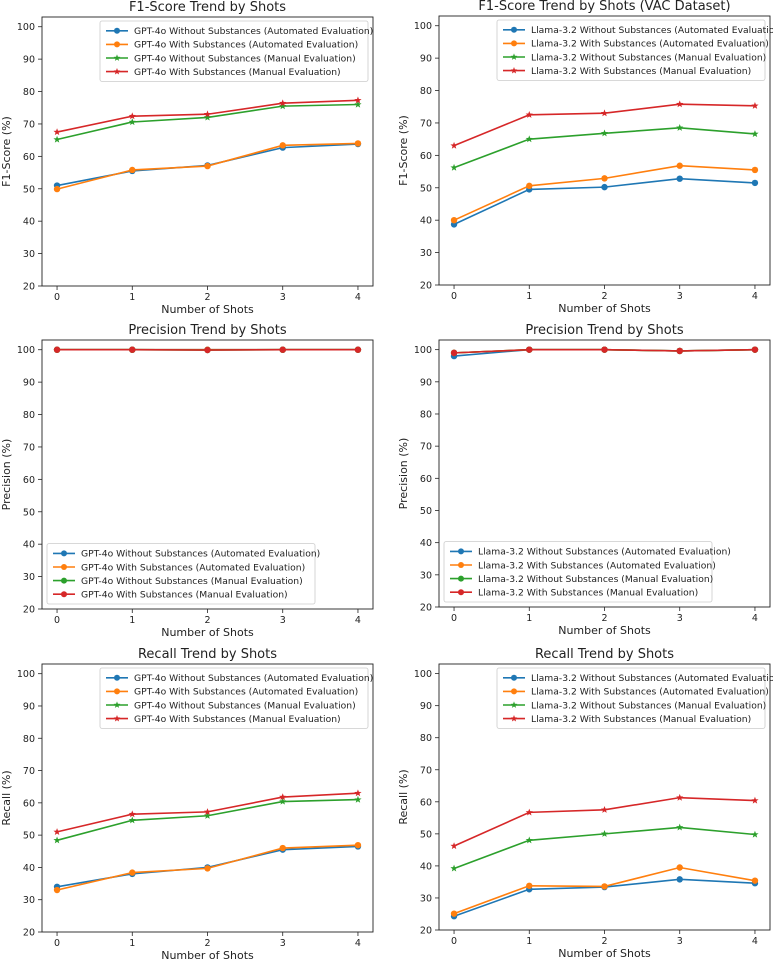 The width and height of the screenshot is (773, 963). Describe the element at coordinates (26, 674) in the screenshot. I see `y-tick-label: 100` at that location.